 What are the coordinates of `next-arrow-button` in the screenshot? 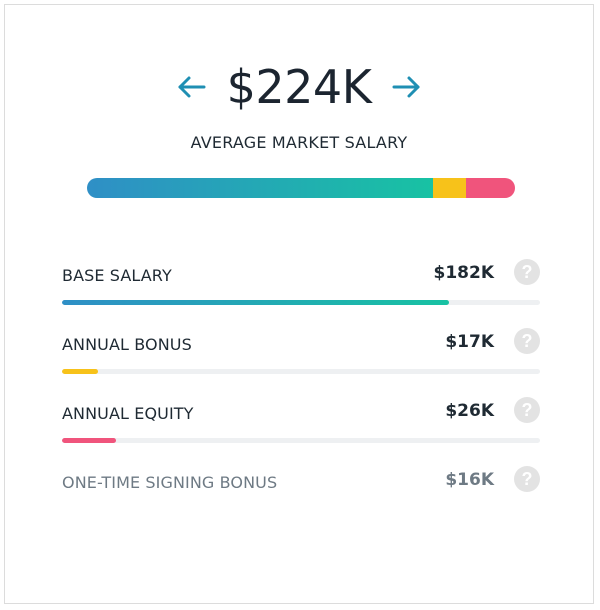 It's located at (407, 87).